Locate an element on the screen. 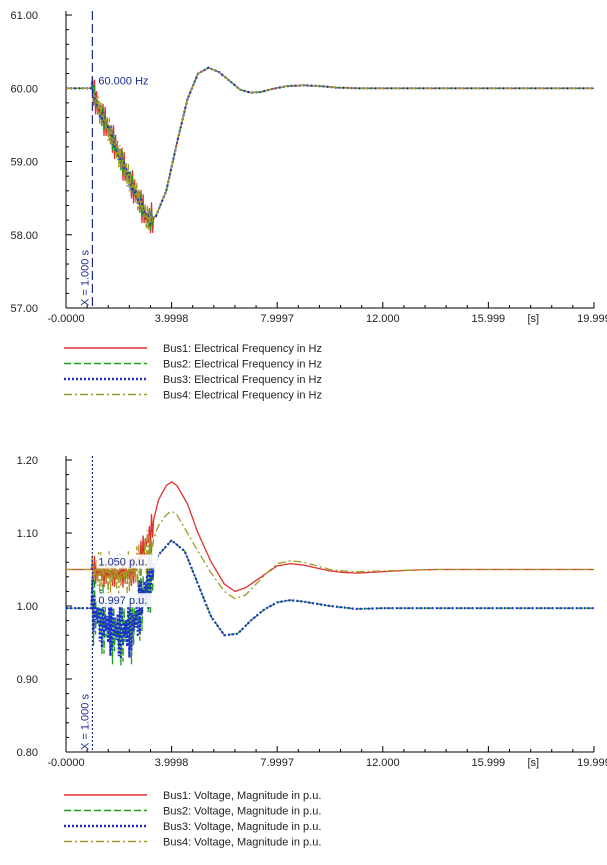 This screenshot has width=607, height=865. annotation-label: 0.997 p.u. is located at coordinates (122, 601).